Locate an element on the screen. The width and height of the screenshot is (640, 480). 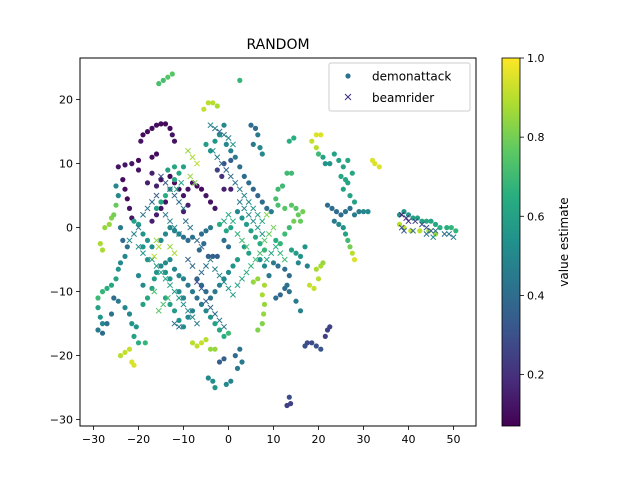
colorbar-tick-label: 0.8 is located at coordinates (536, 137).